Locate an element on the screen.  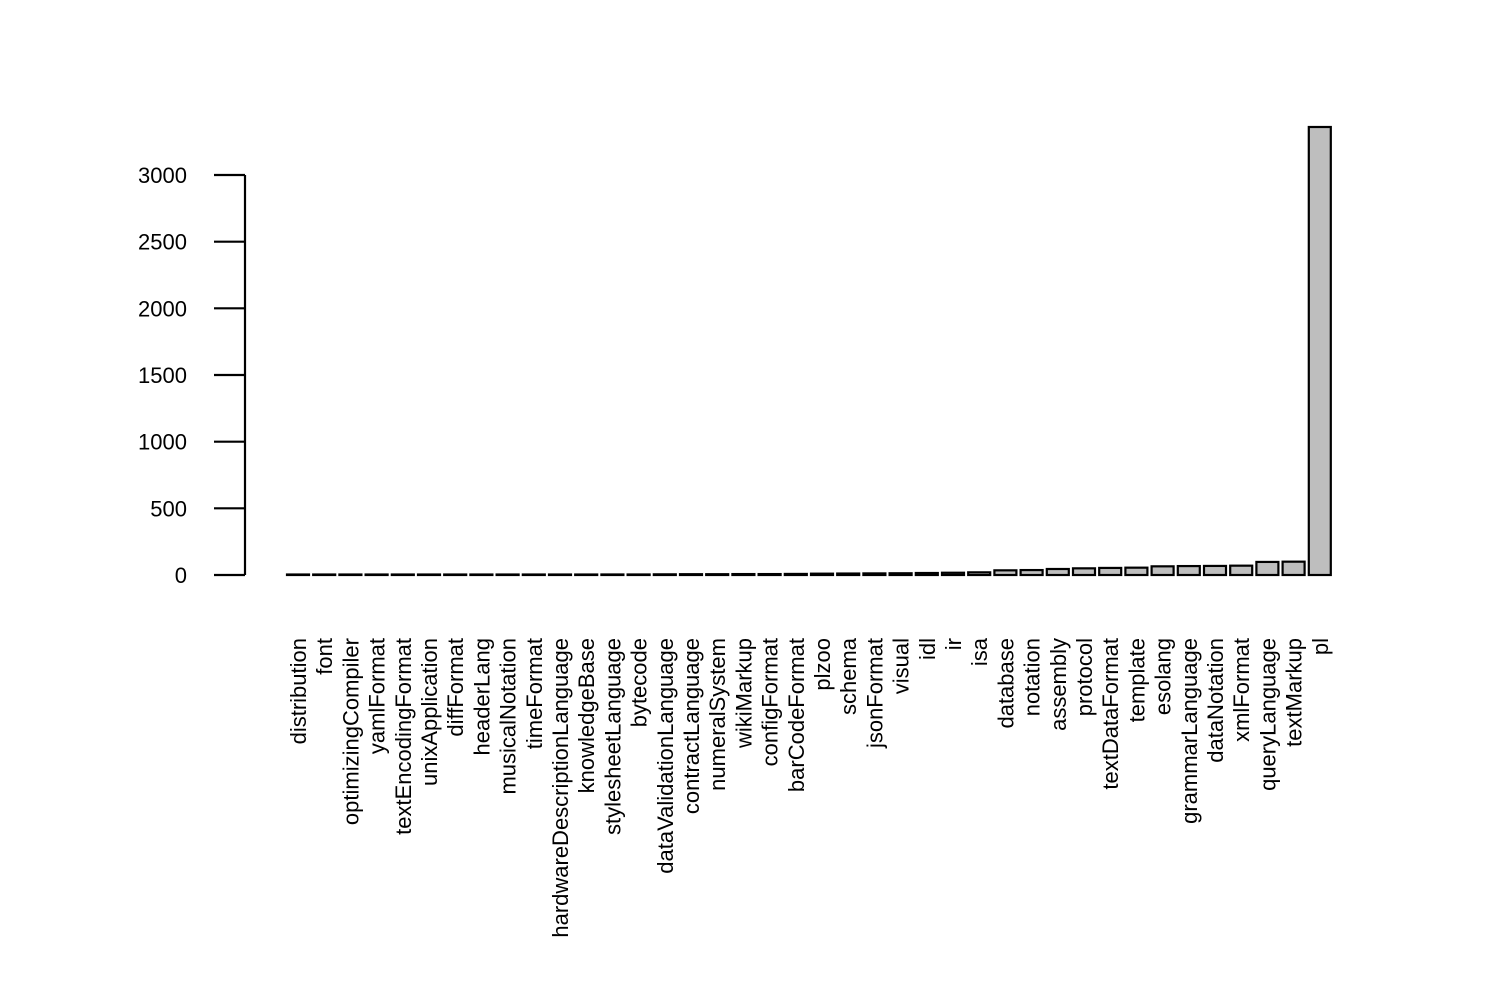
x-tick-label-knowledgeBase: knowledgeBase is located at coordinates (586, 715).